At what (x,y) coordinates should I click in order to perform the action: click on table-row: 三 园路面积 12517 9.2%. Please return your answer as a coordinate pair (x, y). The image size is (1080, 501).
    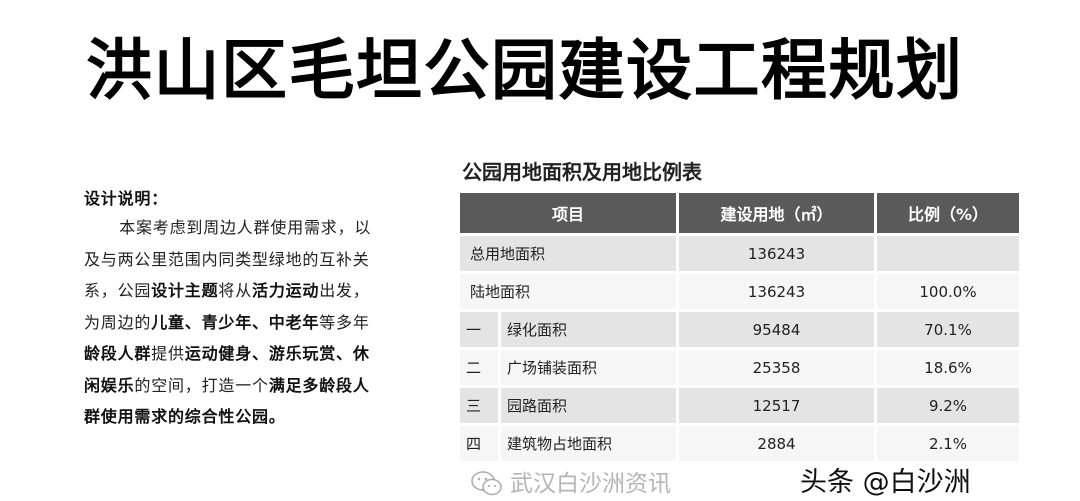
    Looking at the image, I should click on (739, 405).